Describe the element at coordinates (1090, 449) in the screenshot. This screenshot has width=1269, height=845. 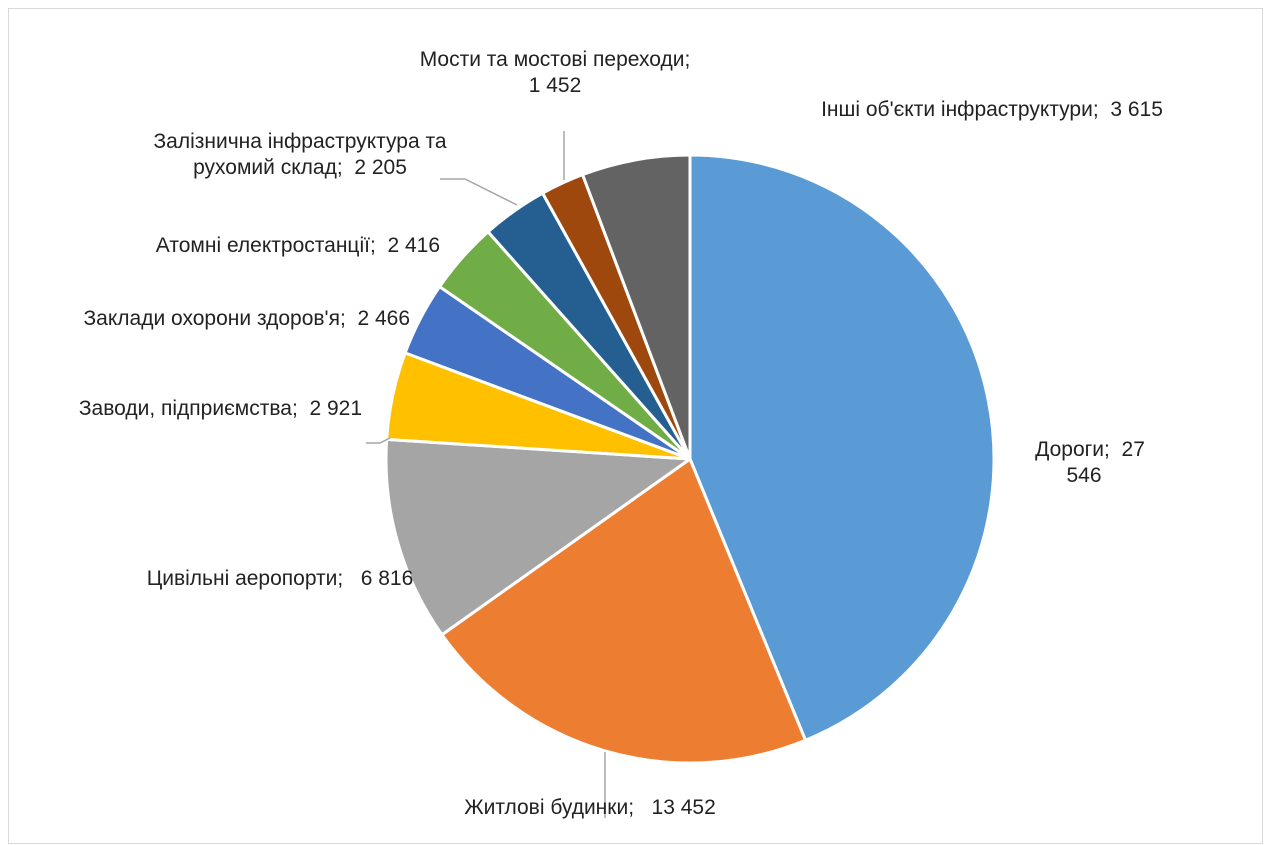
I see `data-label-line: Дороги; 27` at that location.